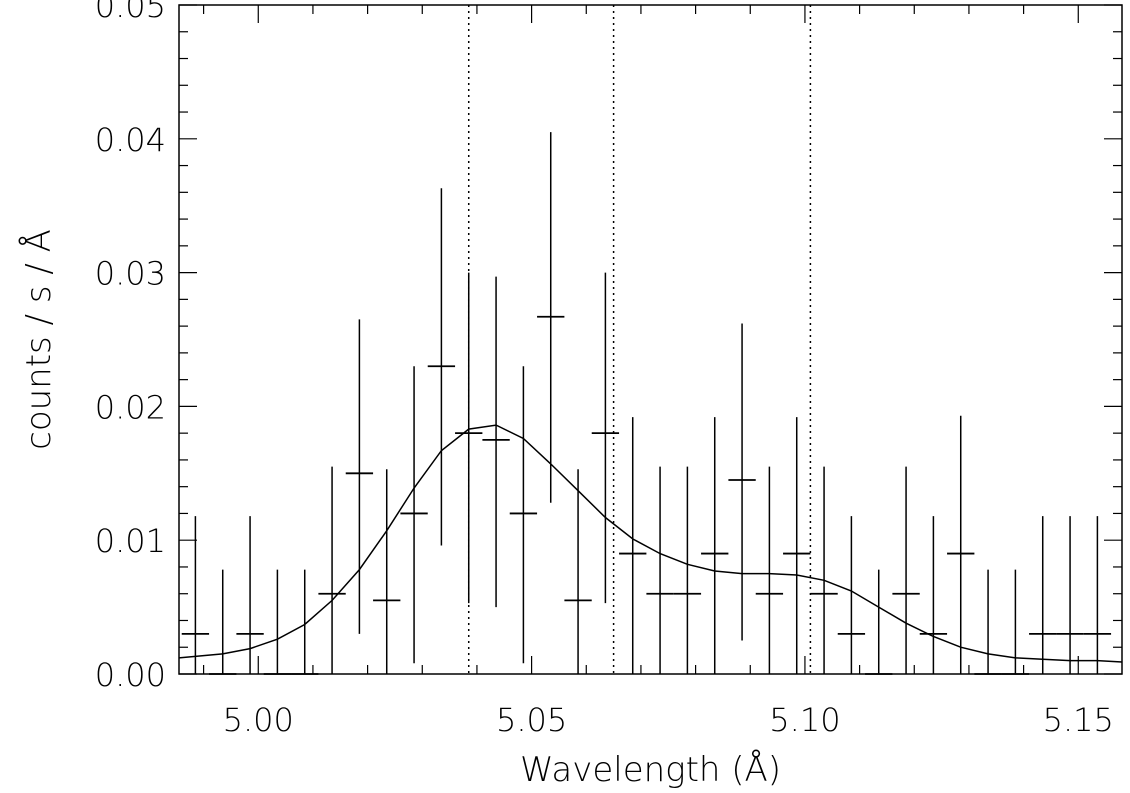 The width and height of the screenshot is (1130, 793). I want to click on y-tick-label: 0.00, so click(130, 675).